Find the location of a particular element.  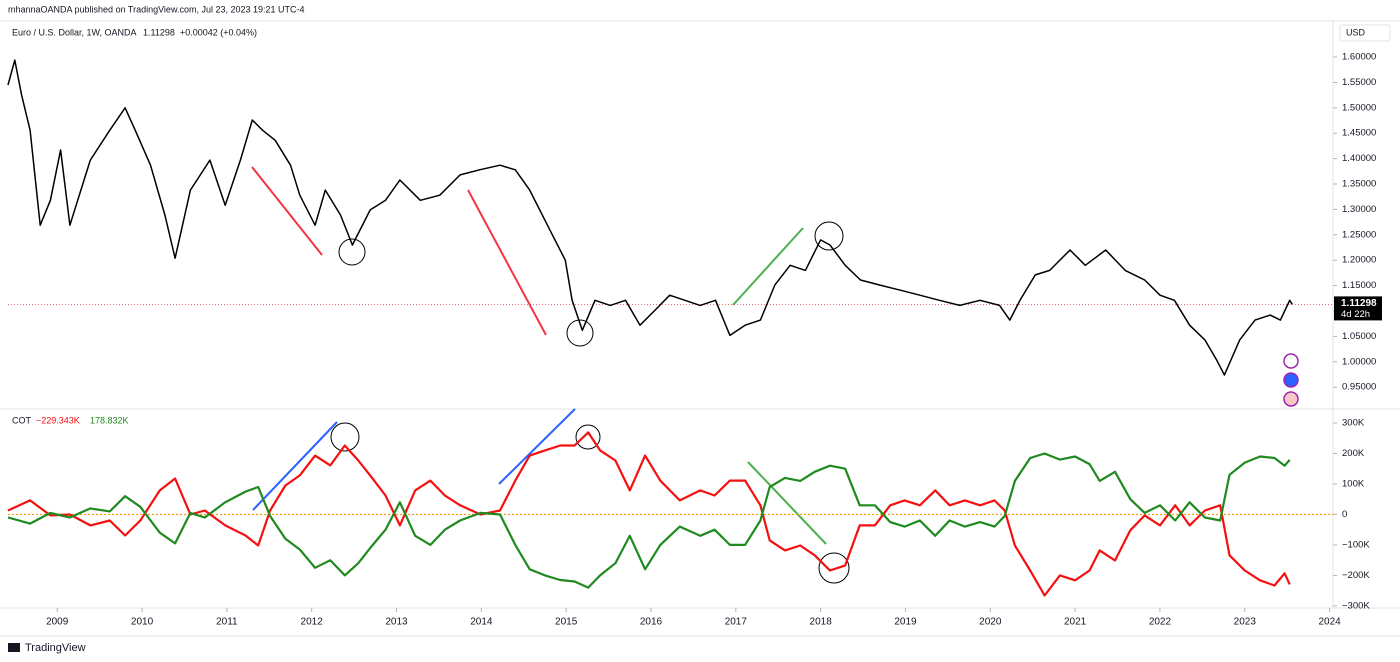

y-tick-label: 100K is located at coordinates (1353, 483).